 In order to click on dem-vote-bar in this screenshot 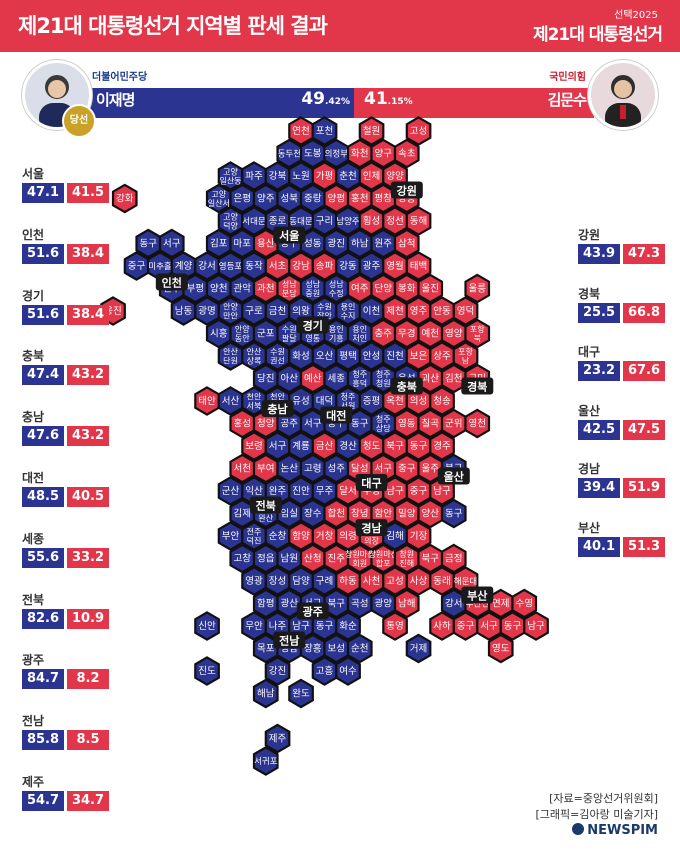, I will do `click(221, 103)`.